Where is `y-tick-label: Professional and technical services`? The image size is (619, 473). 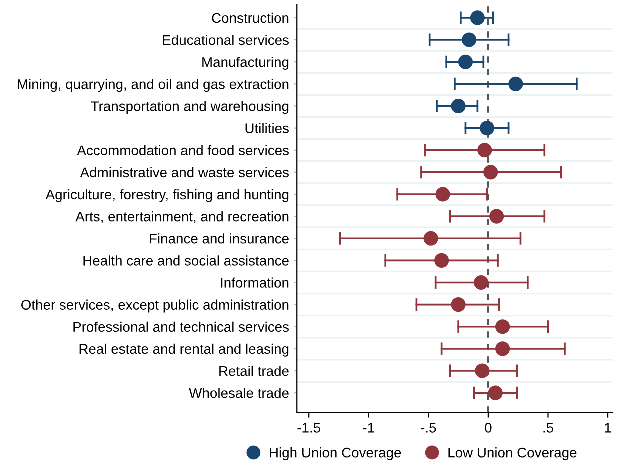 y-tick-label: Professional and technical services is located at coordinates (181, 327).